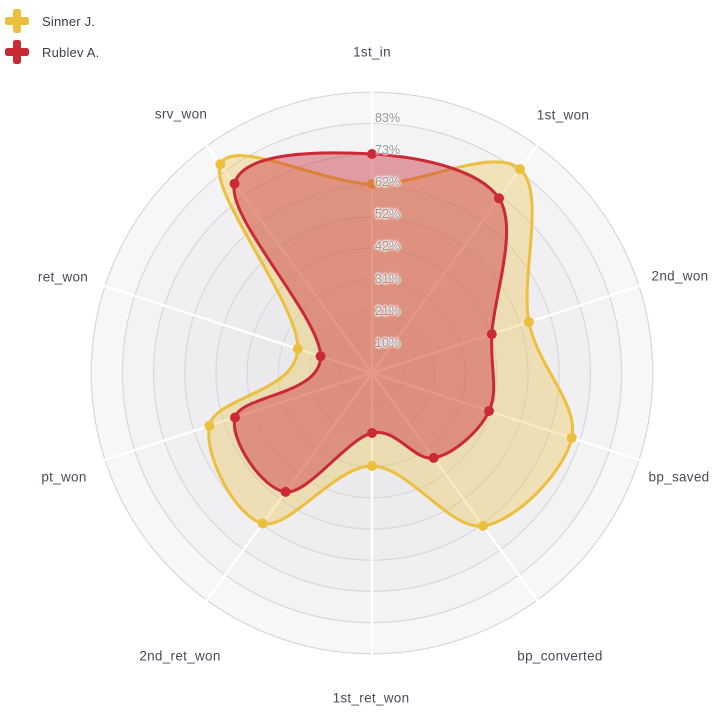 The width and height of the screenshot is (720, 713). I want to click on data-point-rublev-a-bp_converted, so click(433, 457).